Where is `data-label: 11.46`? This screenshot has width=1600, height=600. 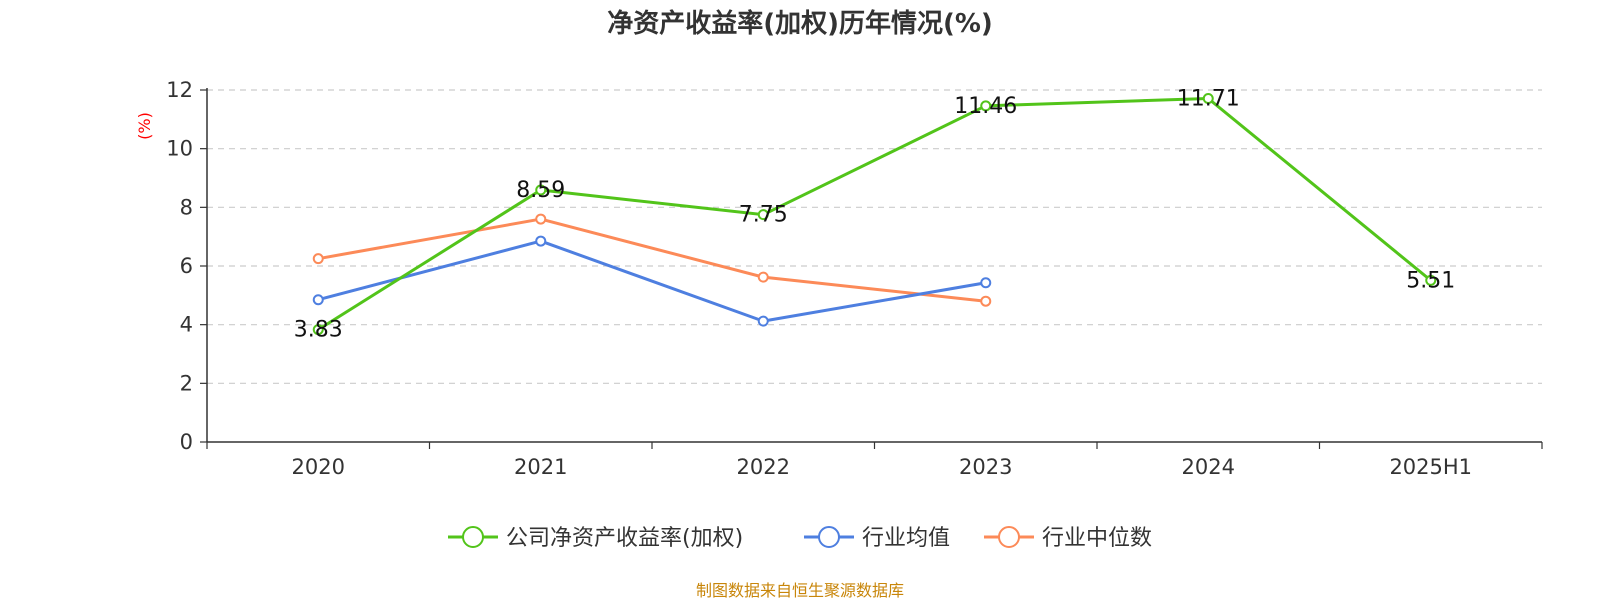 data-label: 11.46 is located at coordinates (985, 106).